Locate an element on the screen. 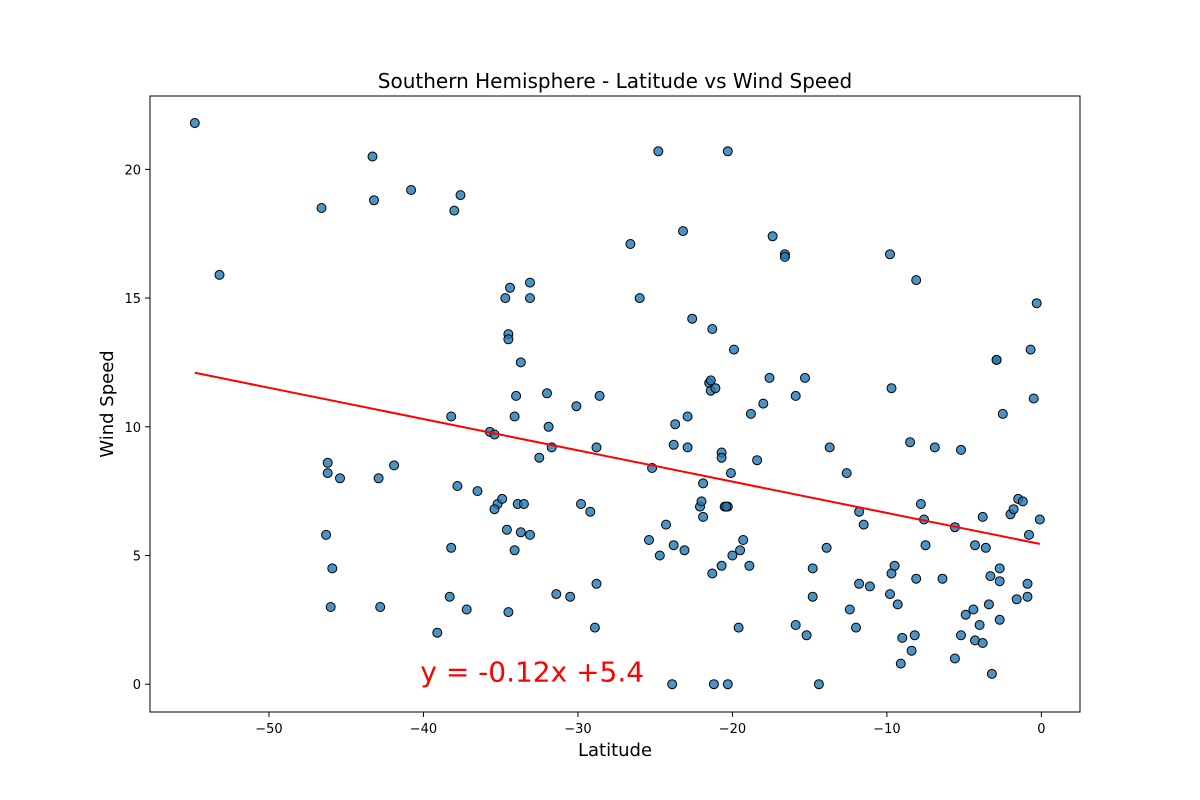 Image resolution: width=1200 pixels, height=800 pixels. y-tick-label: 0 is located at coordinates (137, 685).